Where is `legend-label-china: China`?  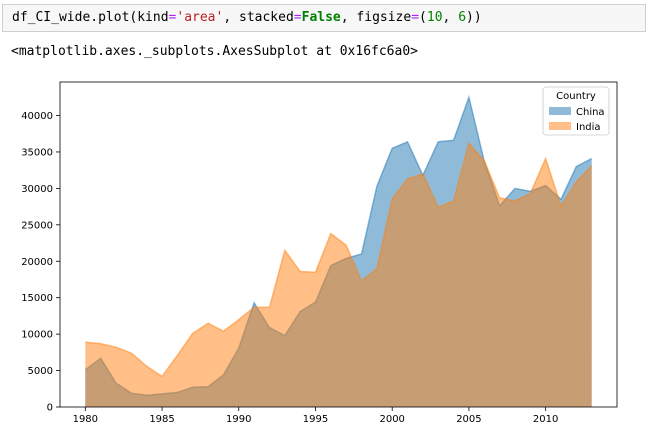
legend-label-china: China is located at coordinates (590, 112).